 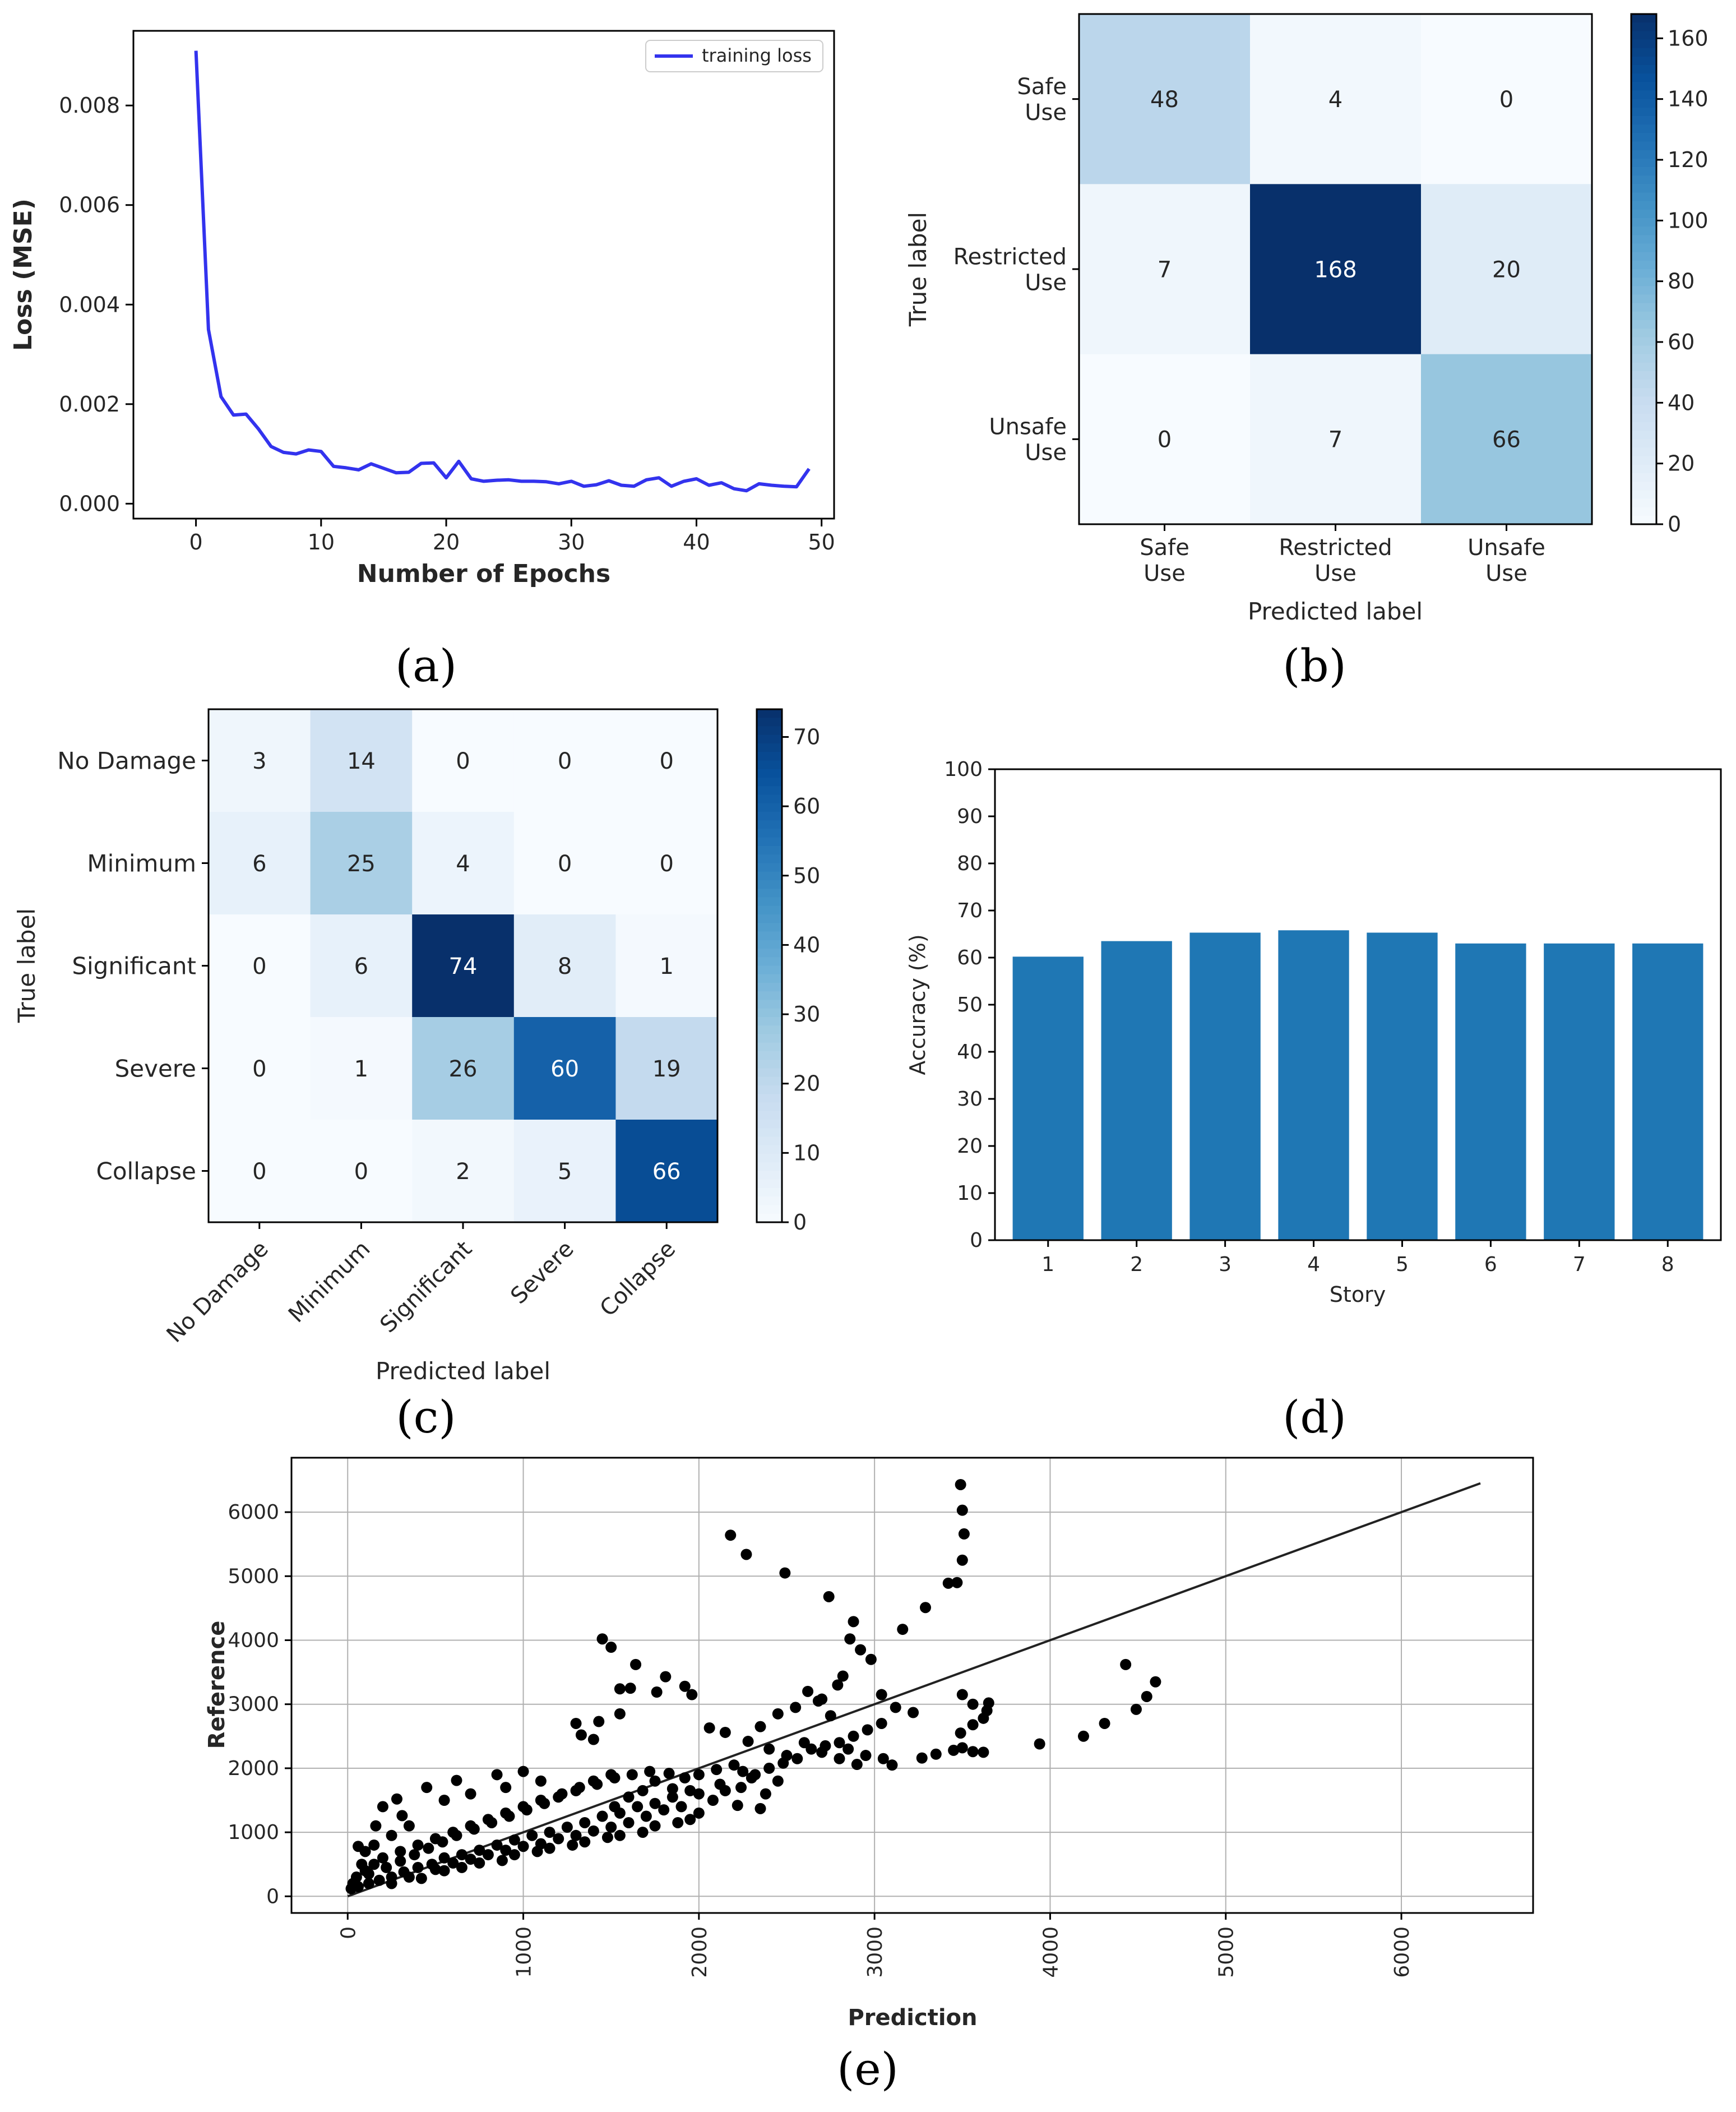 I want to click on panel-a-ticks: 0 10 20 30 40 50 0.000 0.002 0.004 0.006 0.008, so click(x=447, y=323).